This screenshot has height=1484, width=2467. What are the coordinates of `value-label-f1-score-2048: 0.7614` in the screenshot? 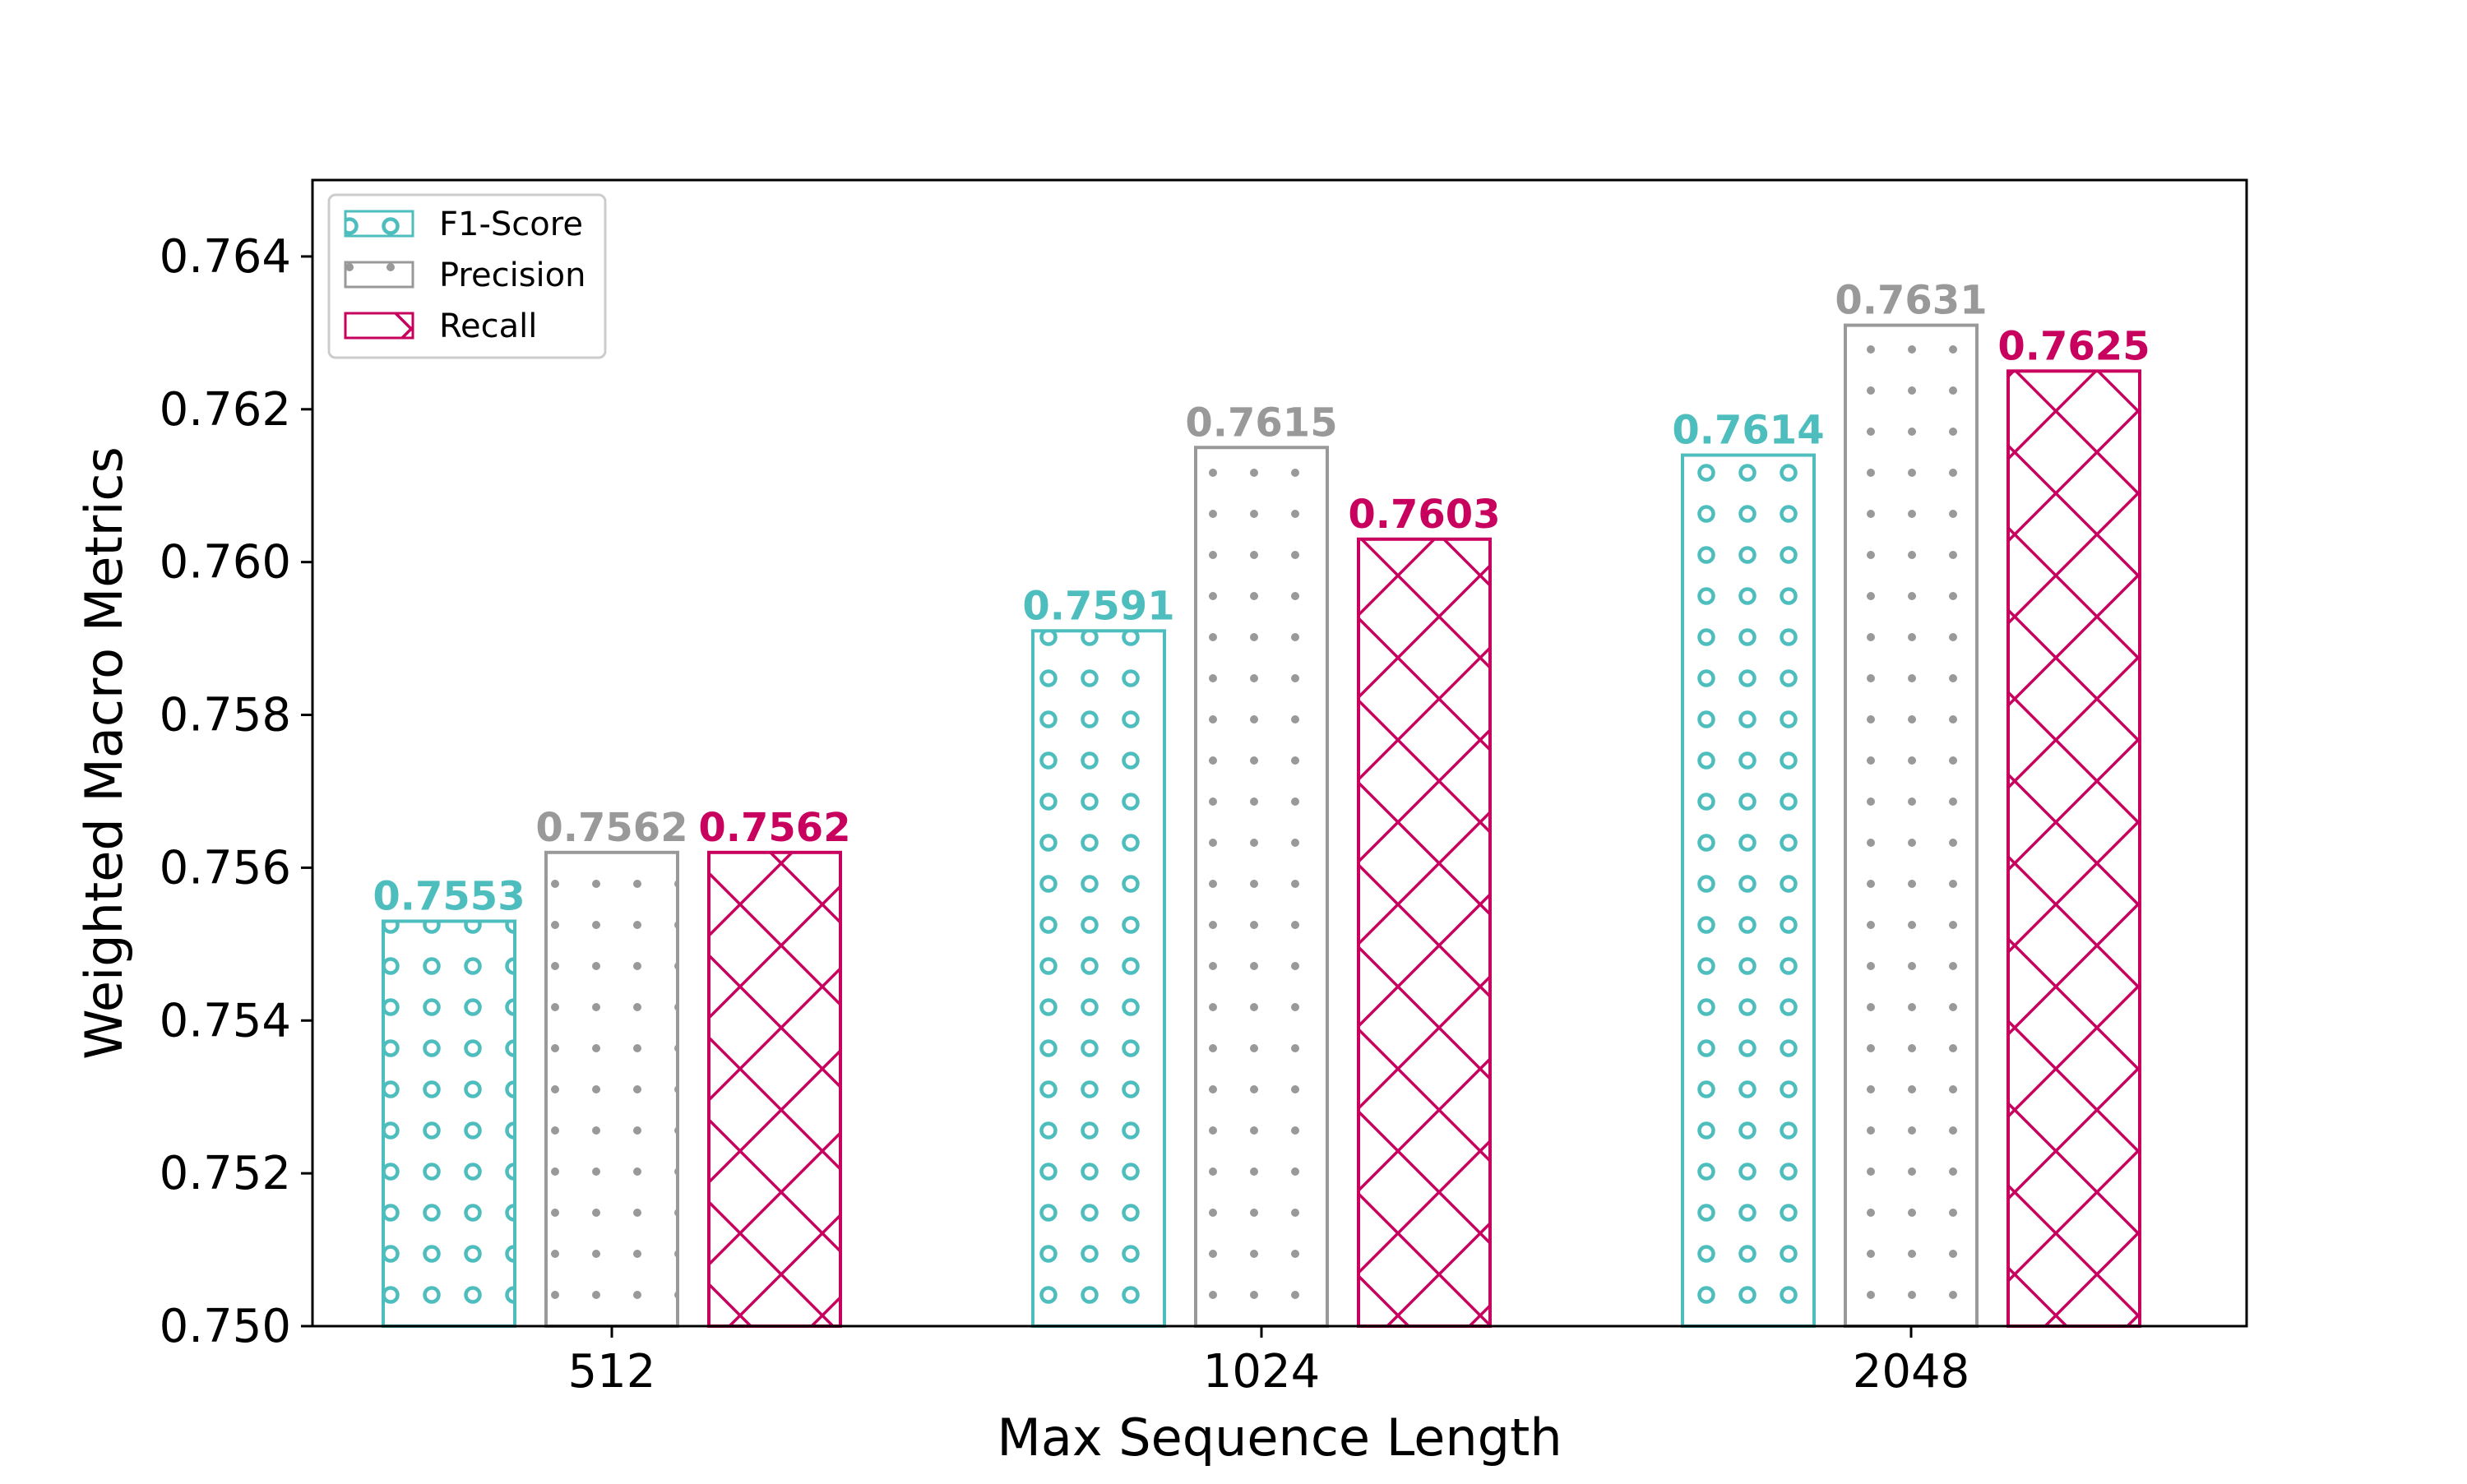 It's located at (1748, 431).